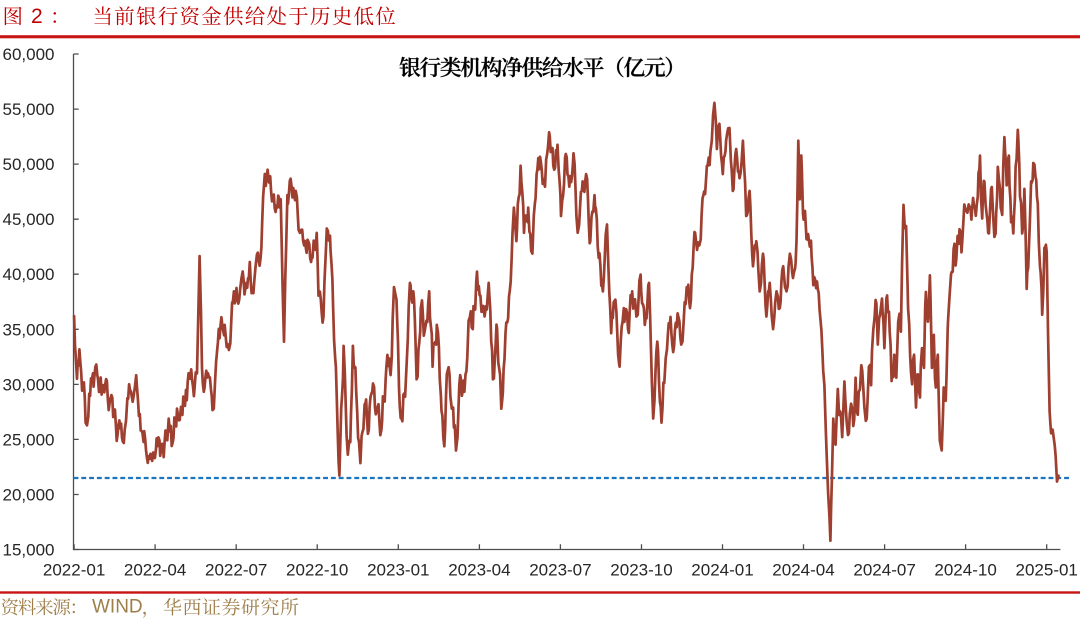  I want to click on svg-text: 2024-10, so click(965, 570).